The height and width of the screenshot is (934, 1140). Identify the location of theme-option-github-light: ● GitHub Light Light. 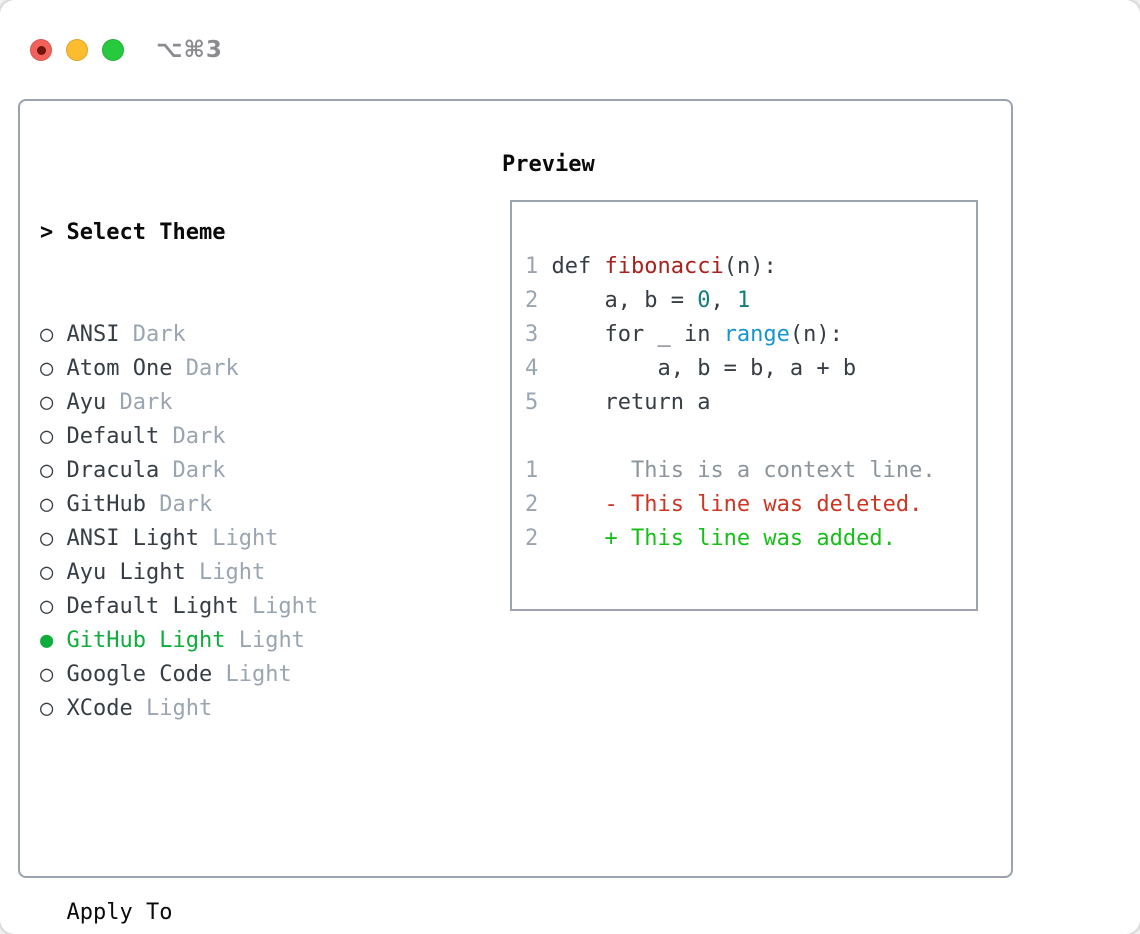
(271, 641).